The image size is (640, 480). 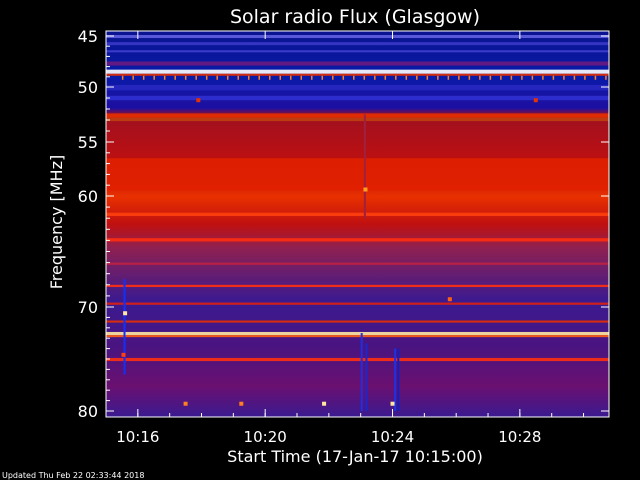 What do you see at coordinates (88, 36) in the screenshot?
I see `y-tick-label: 45` at bounding box center [88, 36].